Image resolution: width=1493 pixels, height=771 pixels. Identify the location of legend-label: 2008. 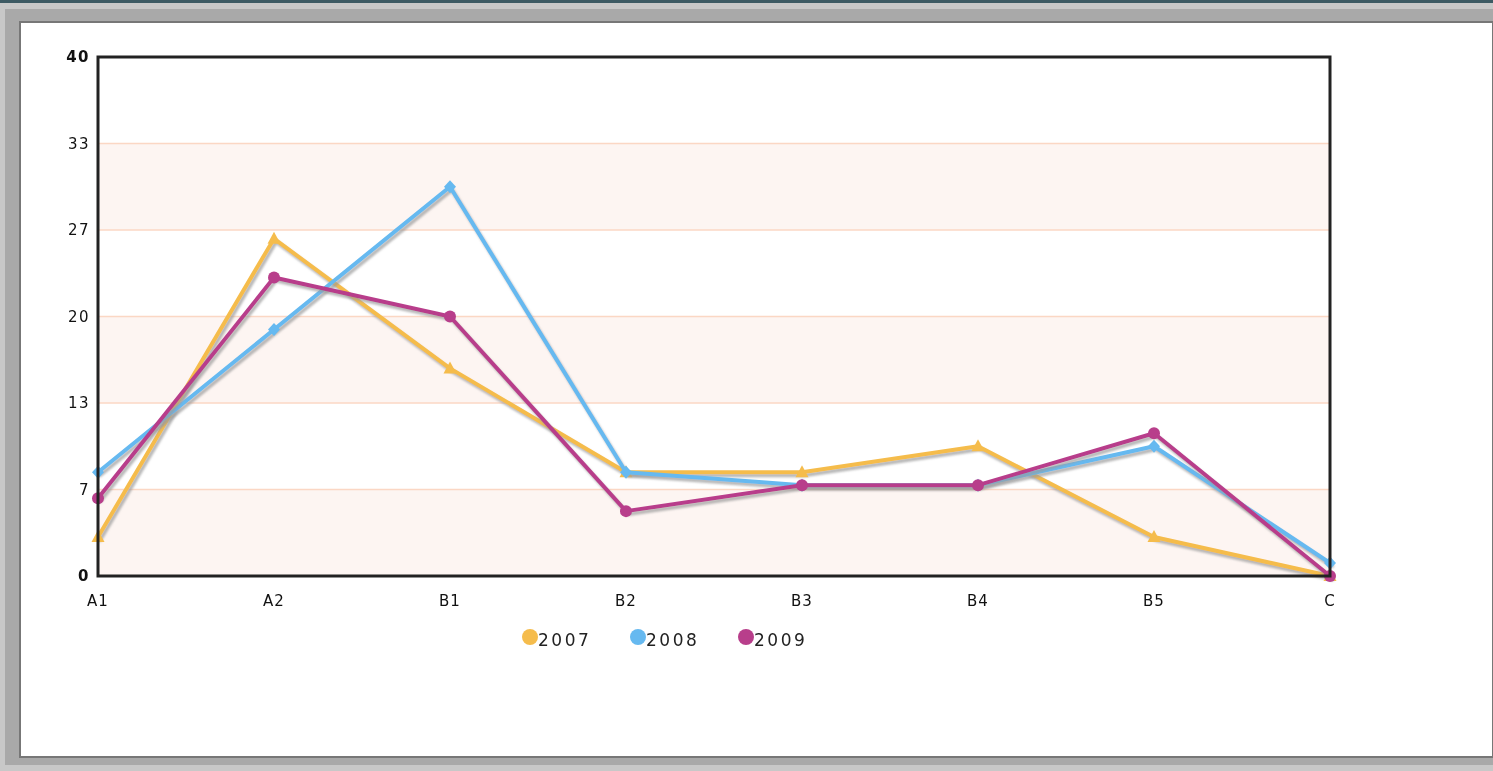
(673, 640).